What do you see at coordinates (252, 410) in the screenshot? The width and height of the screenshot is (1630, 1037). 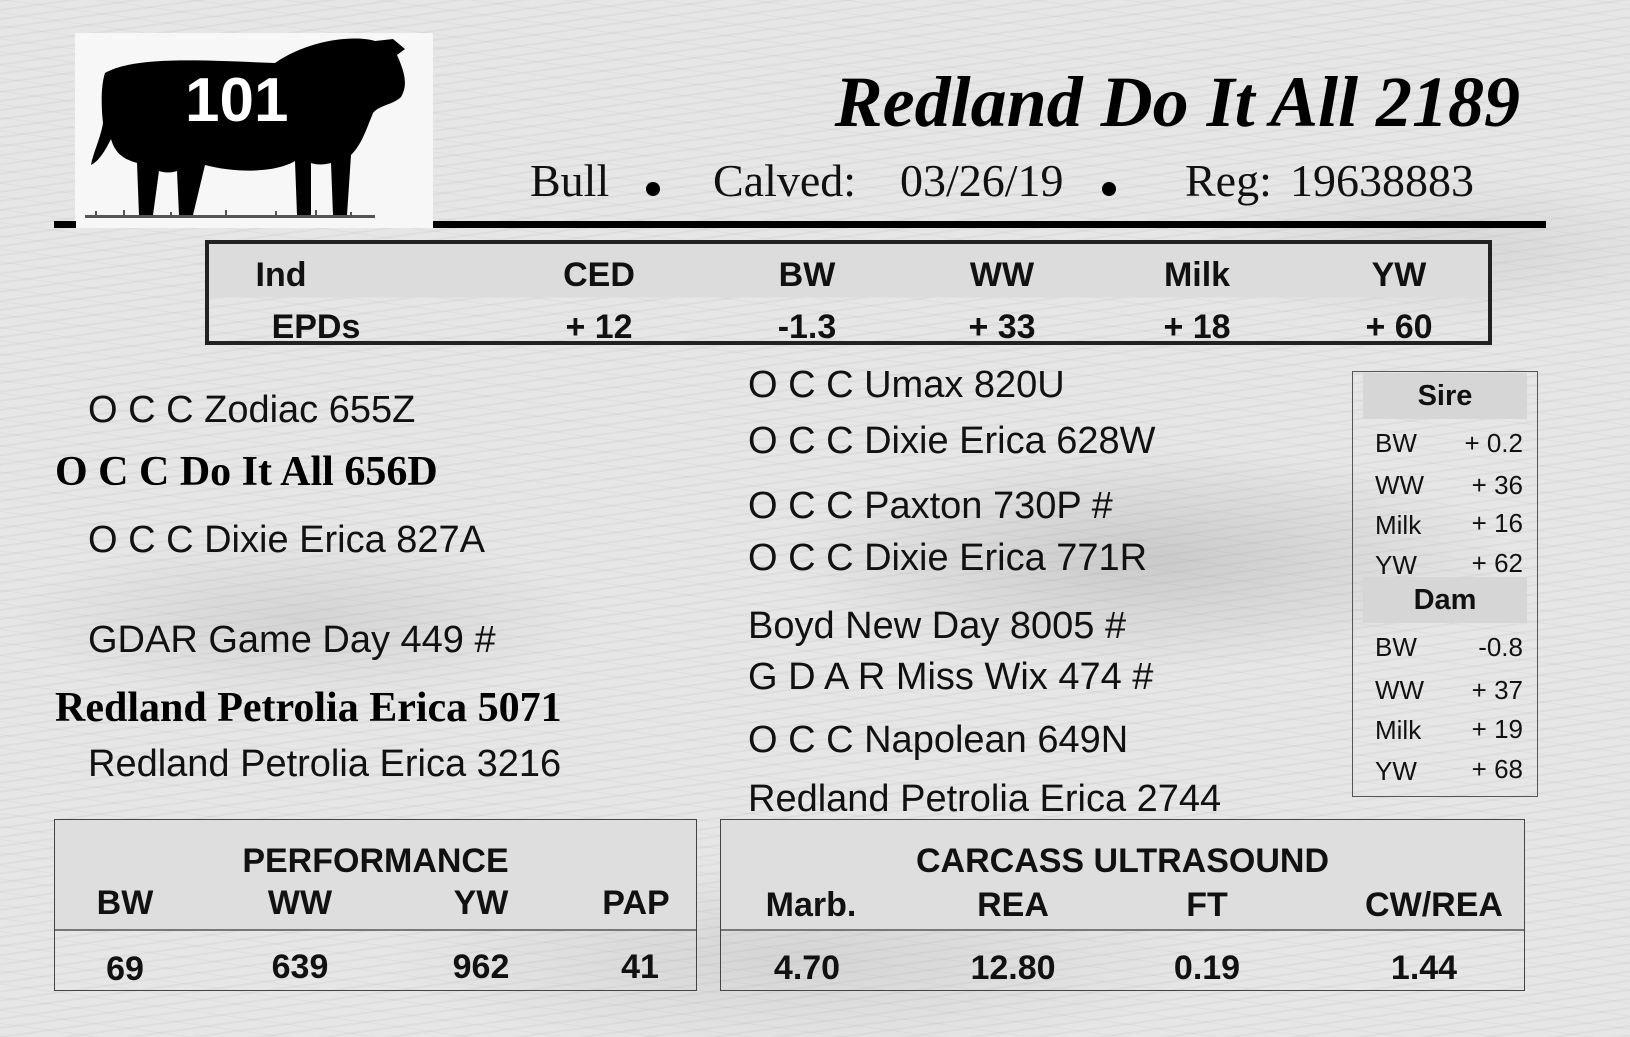 I see `pedigree-sire-sire: O C C Zodiac 655Z` at bounding box center [252, 410].